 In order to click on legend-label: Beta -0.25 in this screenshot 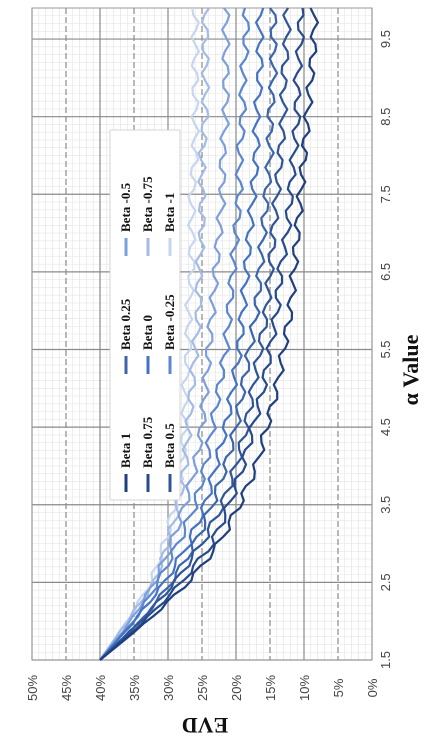, I will do `click(169, 322)`.